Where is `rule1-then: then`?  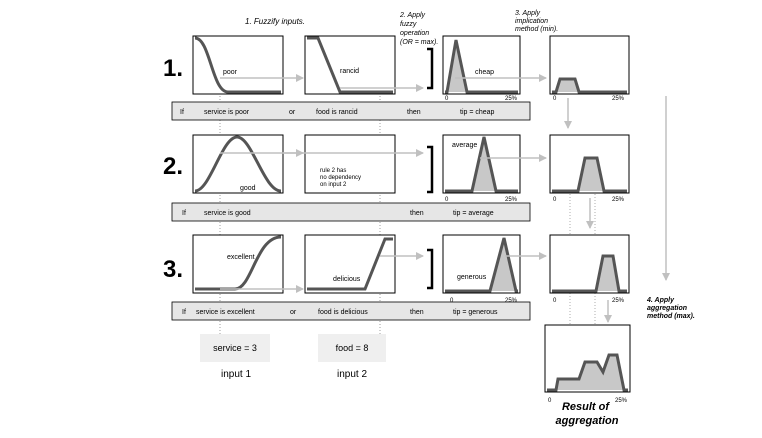 rule1-then: then is located at coordinates (414, 112).